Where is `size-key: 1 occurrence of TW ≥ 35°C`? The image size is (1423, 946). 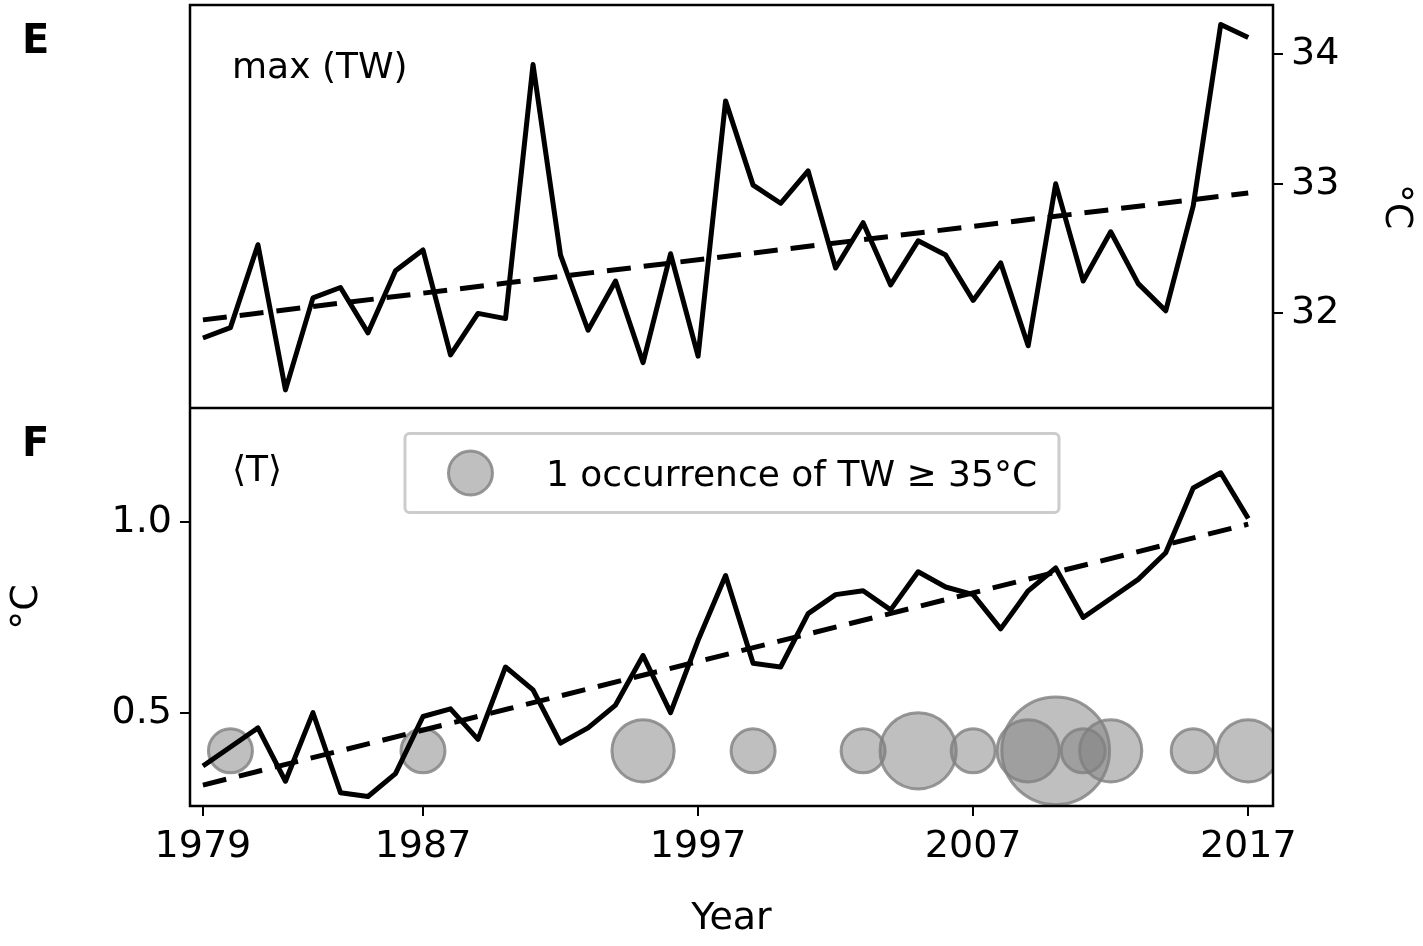
size-key: 1 occurrence of TW ≥ 35°C is located at coordinates (731, 473).